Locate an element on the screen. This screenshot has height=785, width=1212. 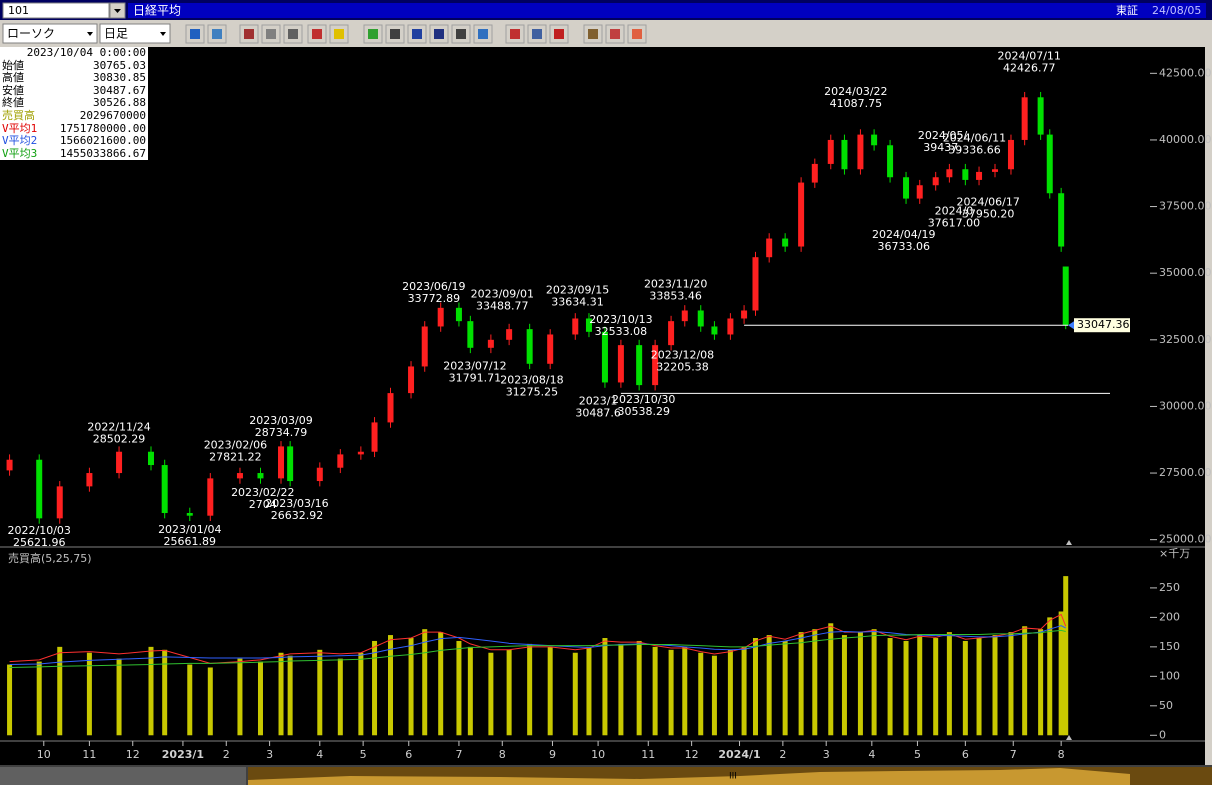
info-value: 1566021600.00 is located at coordinates (102, 141).